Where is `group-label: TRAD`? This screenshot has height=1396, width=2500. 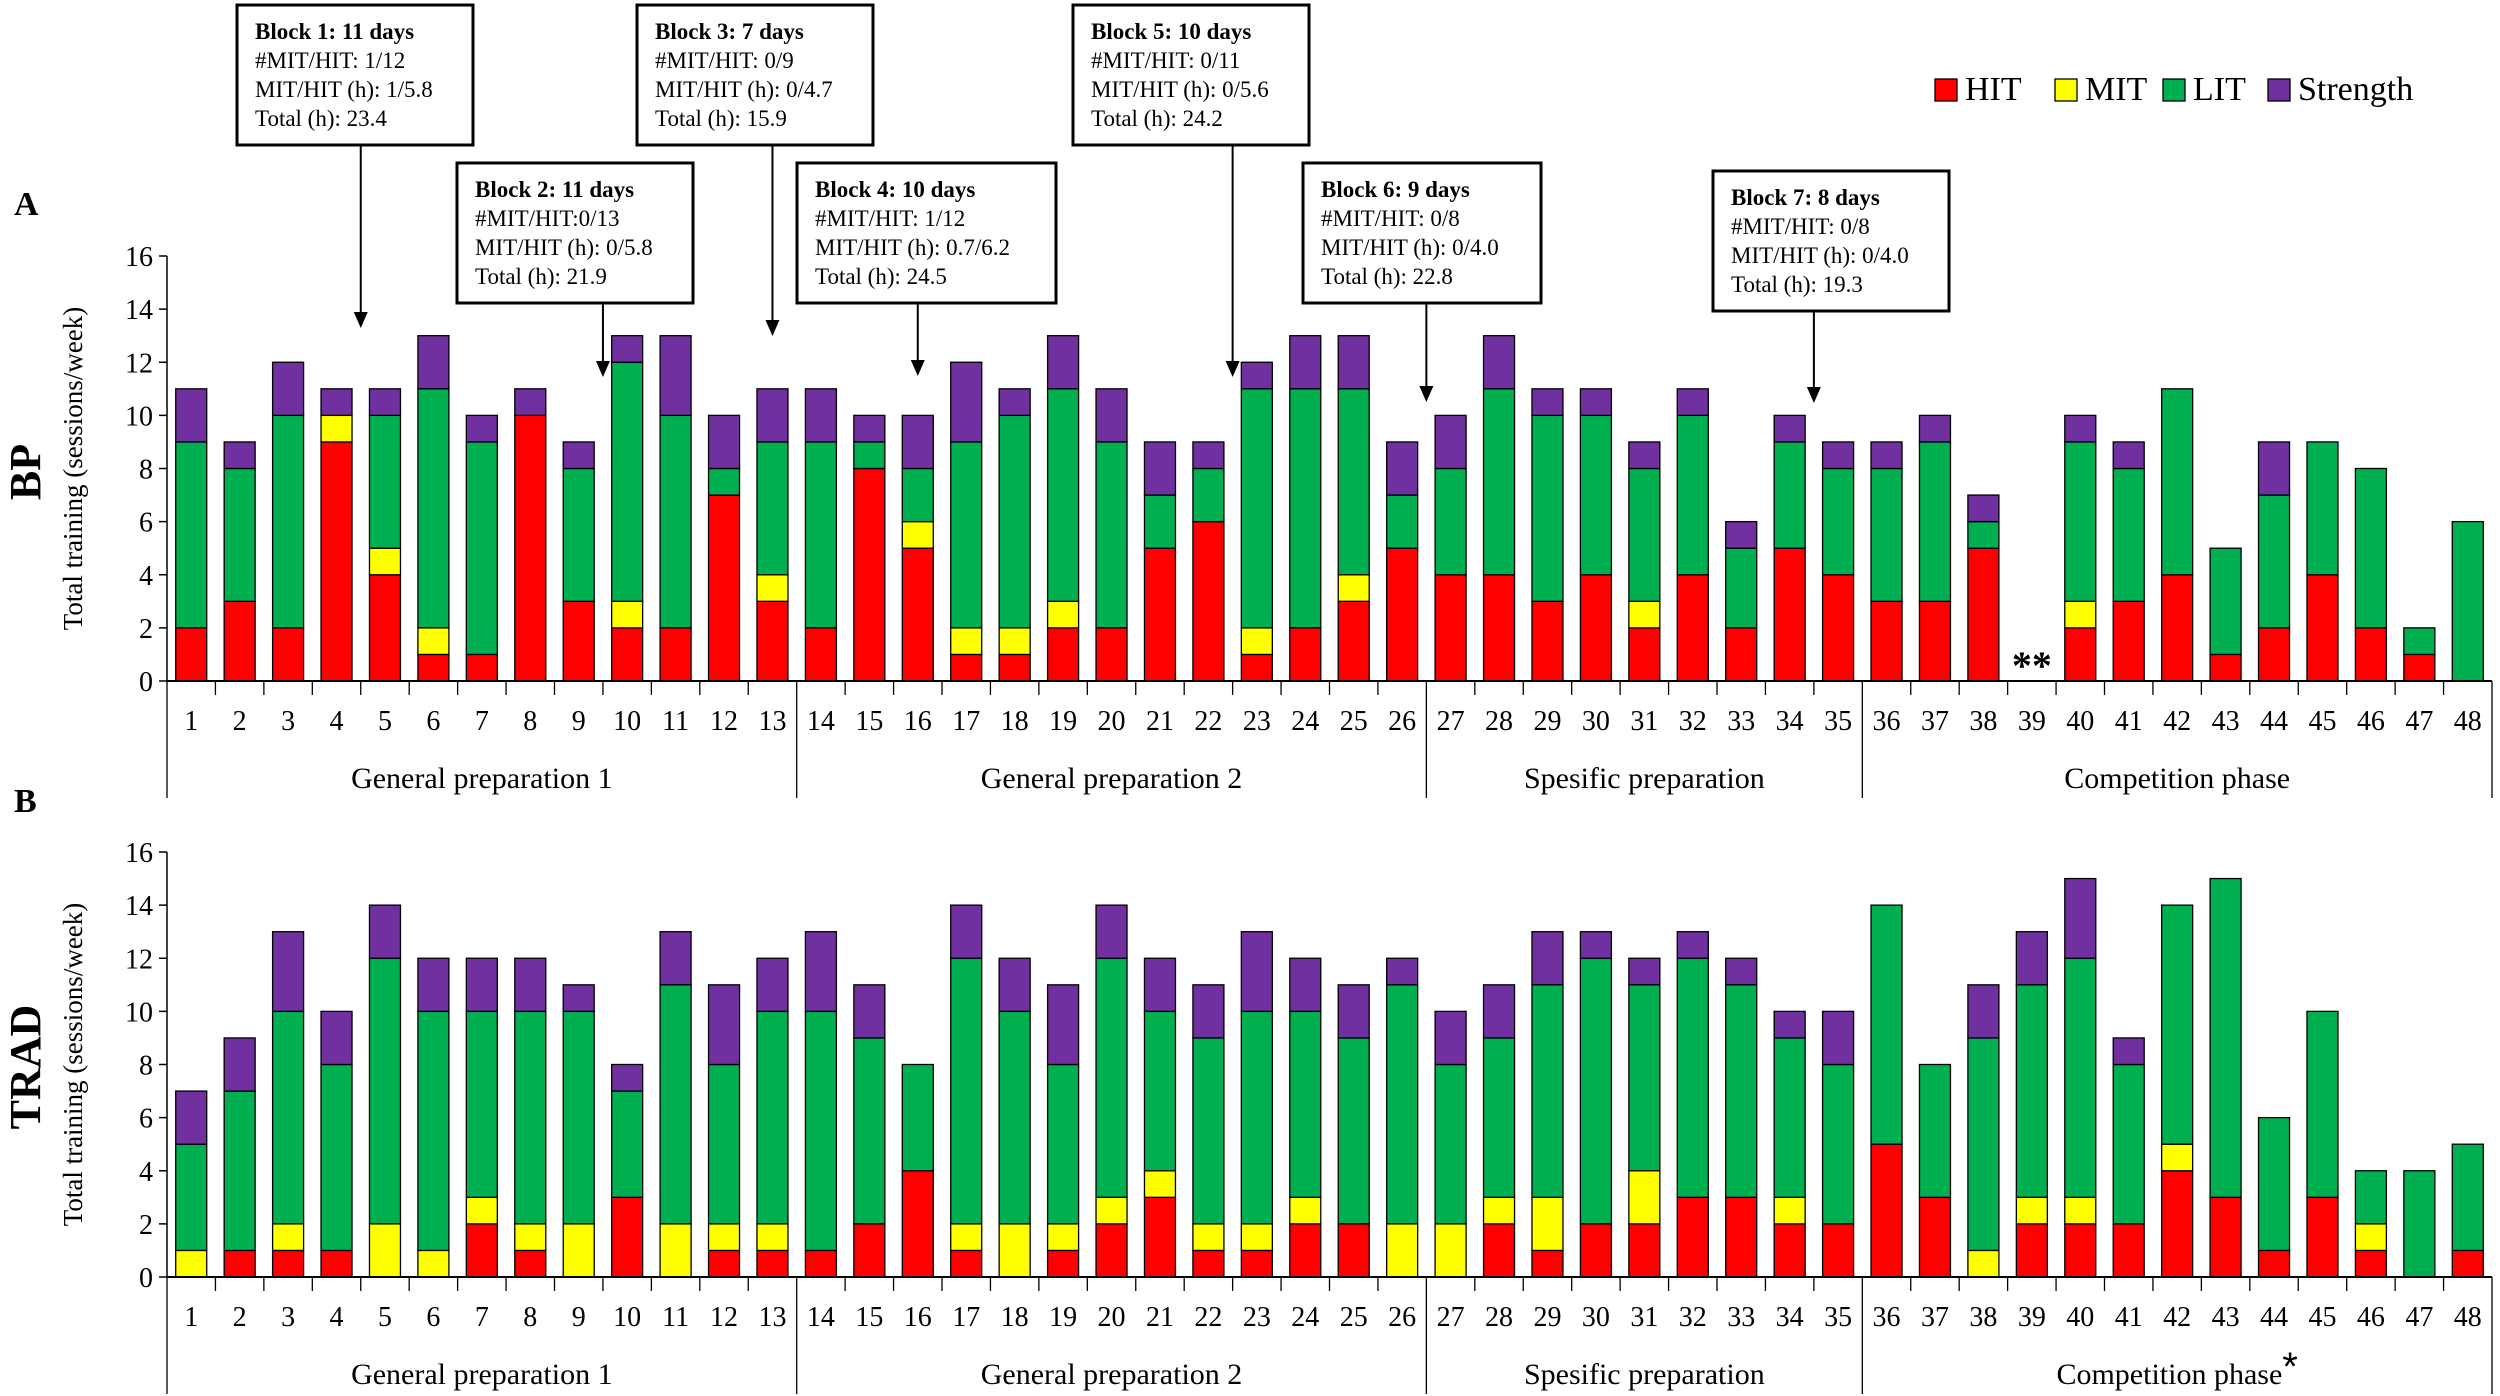 group-label: TRAD is located at coordinates (25, 1067).